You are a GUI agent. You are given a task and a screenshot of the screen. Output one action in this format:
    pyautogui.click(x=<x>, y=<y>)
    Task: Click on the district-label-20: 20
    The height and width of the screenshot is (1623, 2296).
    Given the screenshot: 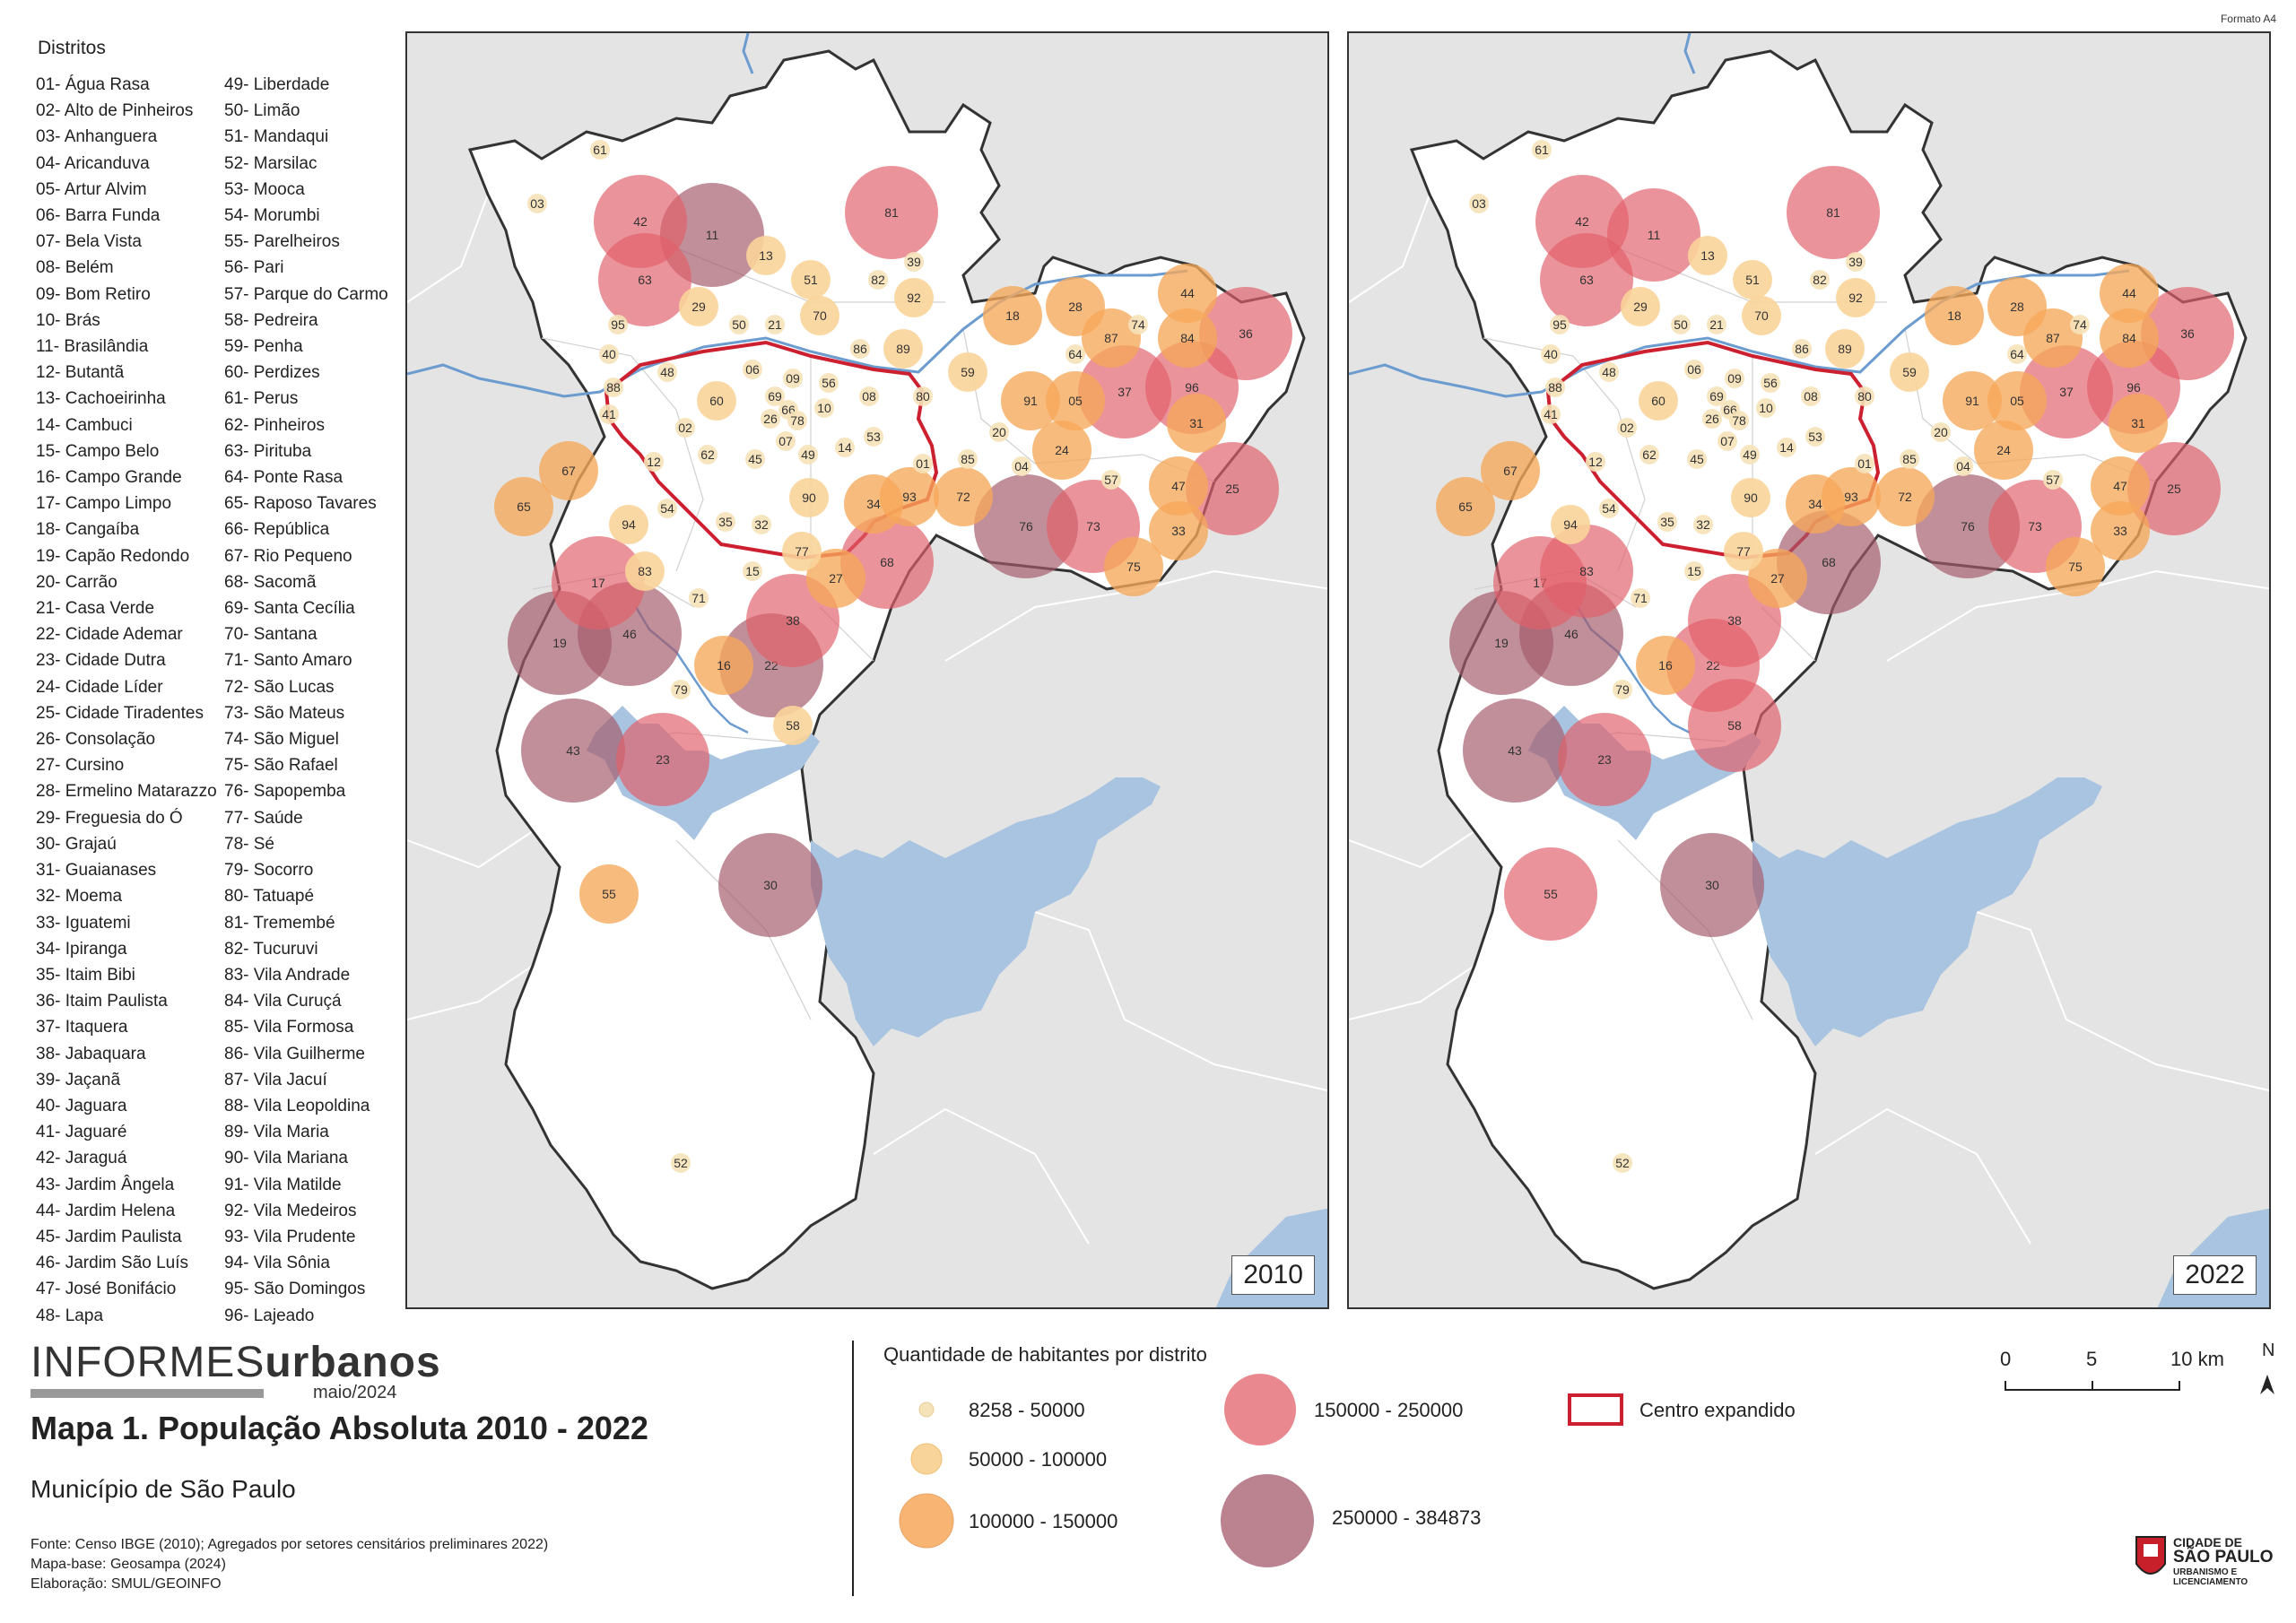 What is the action you would take?
    pyautogui.click(x=1941, y=432)
    